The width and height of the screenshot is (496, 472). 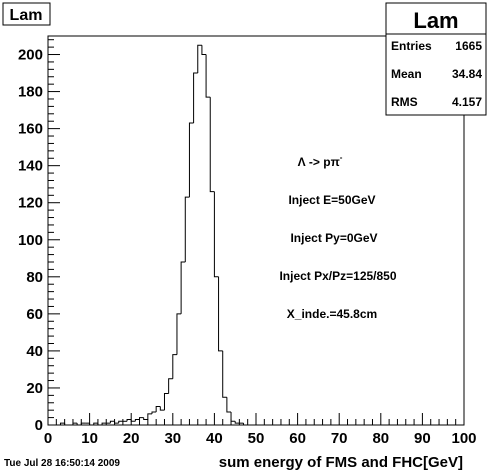 I want to click on y-tick-label: 0, so click(x=39, y=425).